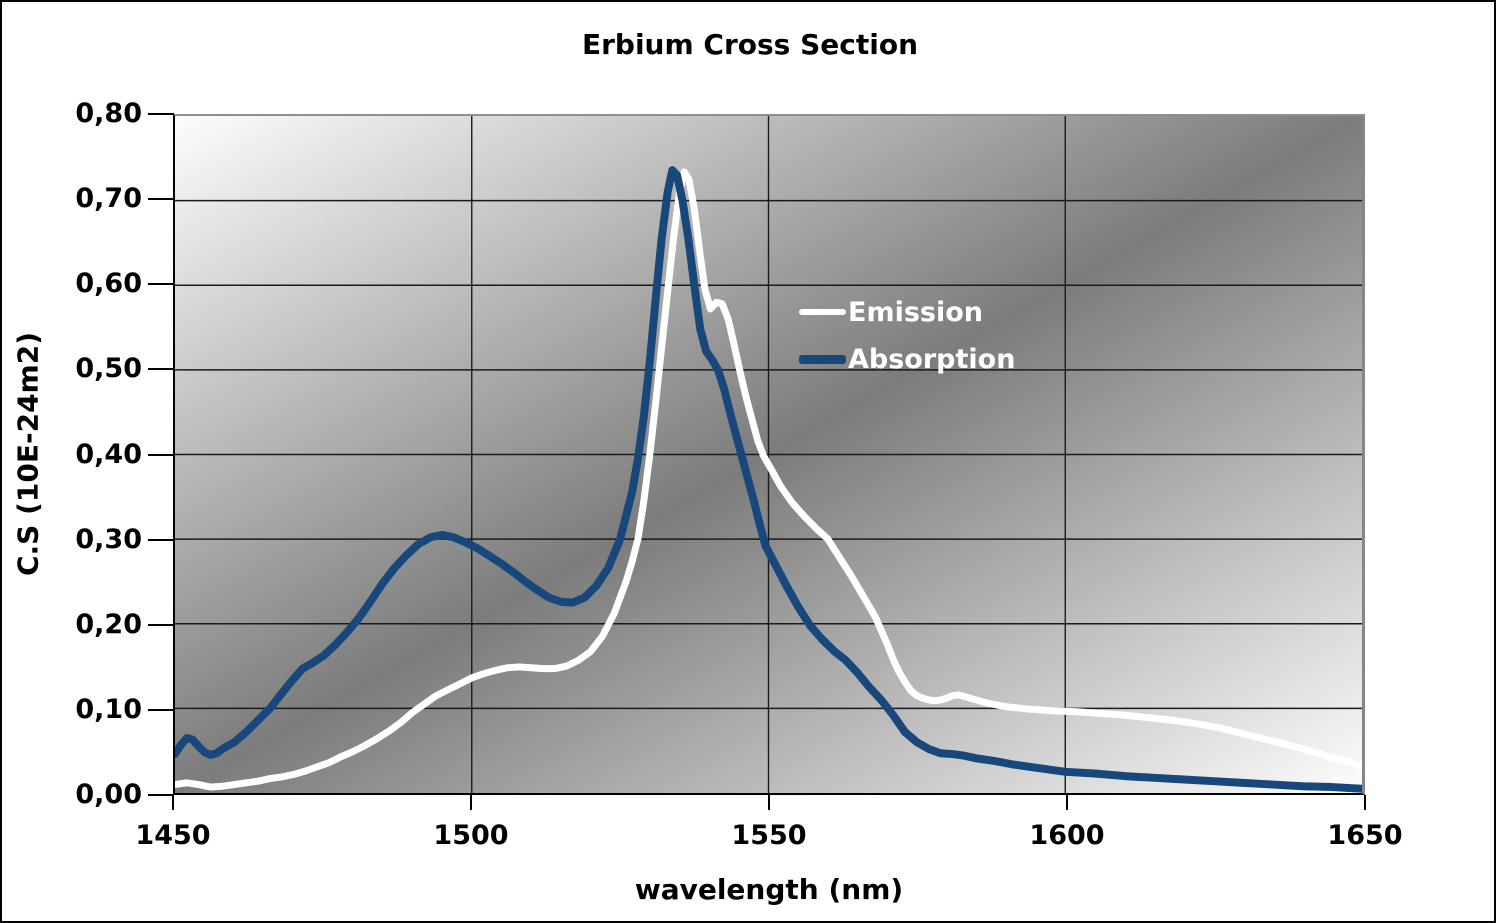  I want to click on emission-line-swatch, so click(822, 312).